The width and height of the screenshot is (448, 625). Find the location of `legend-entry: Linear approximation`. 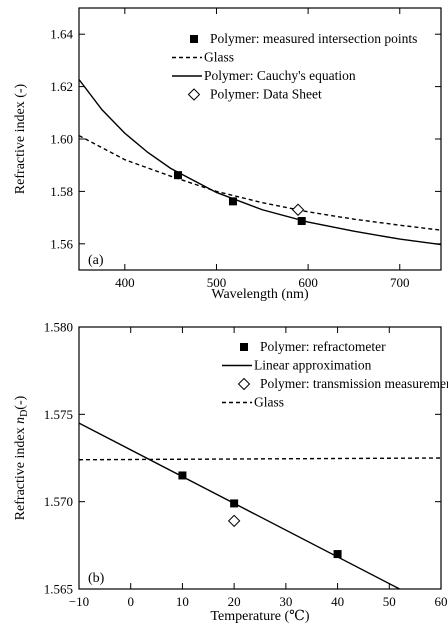

legend-entry: Linear approximation is located at coordinates (313, 365).